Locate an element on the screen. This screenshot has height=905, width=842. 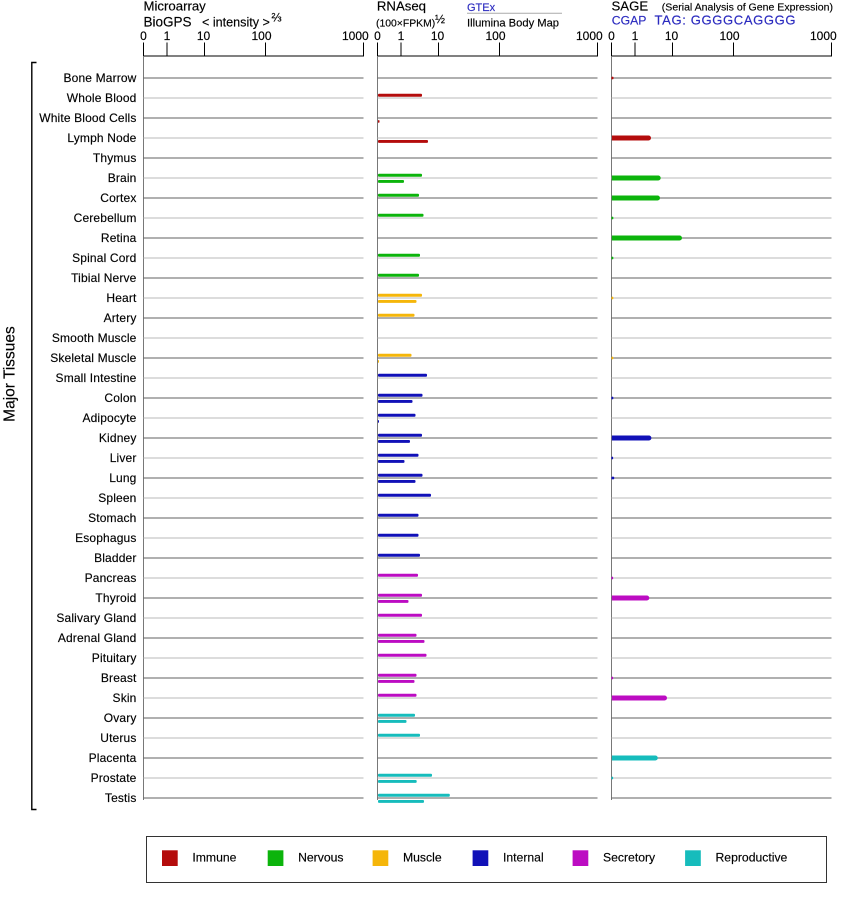
svg-text: Whole Blood is located at coordinates (102, 98).